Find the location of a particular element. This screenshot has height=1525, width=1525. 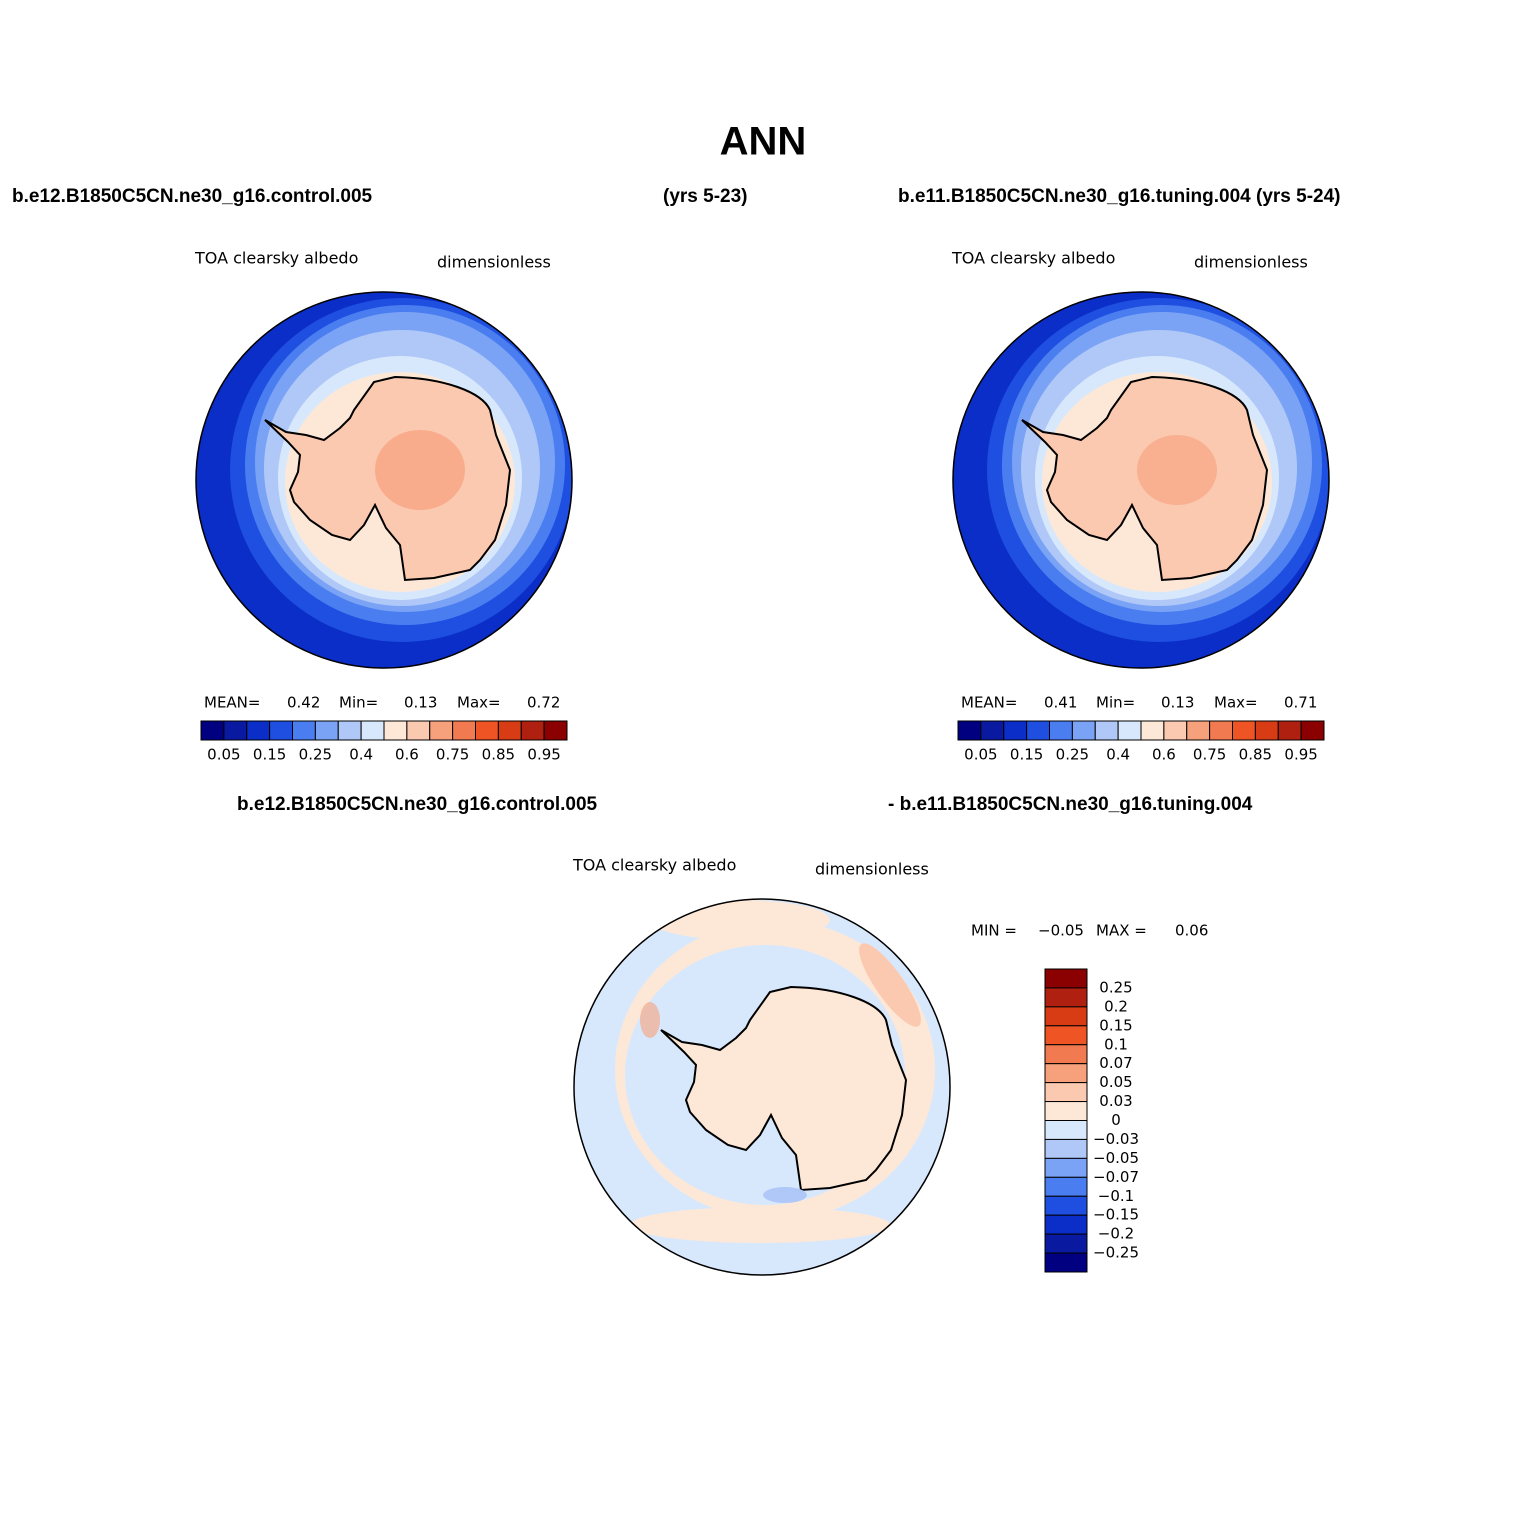

colorbar-label: 0.07 is located at coordinates (1115, 1063).